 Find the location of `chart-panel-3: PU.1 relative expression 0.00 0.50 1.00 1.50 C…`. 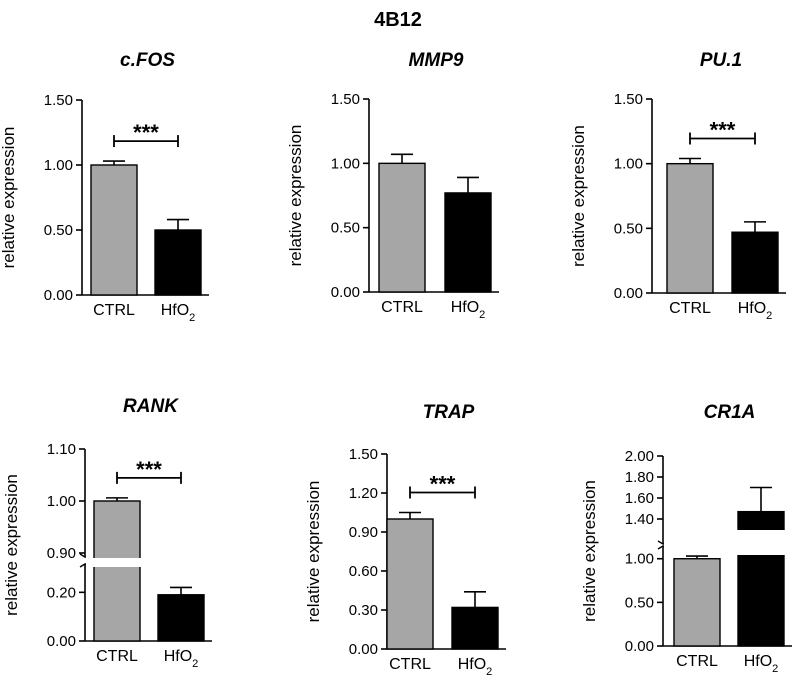

chart-panel-3: PU.1 relative expression 0.00 0.50 1.00 1.50 C… is located at coordinates (677, 186).